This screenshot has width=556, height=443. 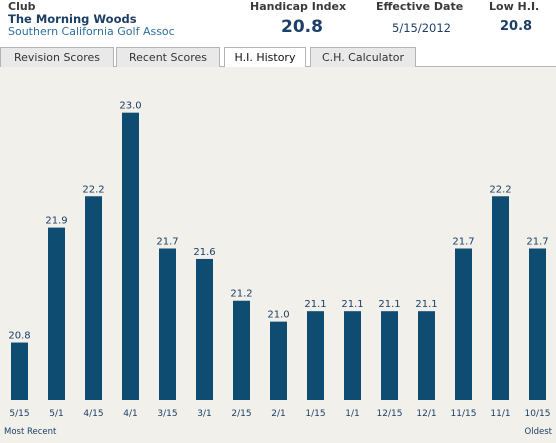 What do you see at coordinates (315, 355) in the screenshot?
I see `bar-1/15` at bounding box center [315, 355].